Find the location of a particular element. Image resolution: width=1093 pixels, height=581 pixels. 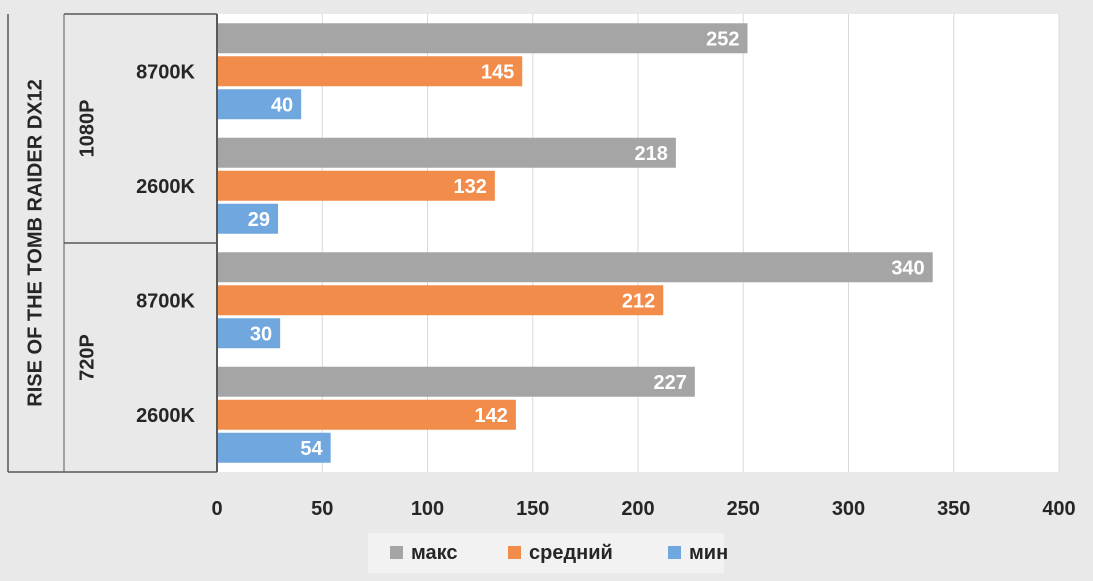

data-label: 132 is located at coordinates (469, 187).